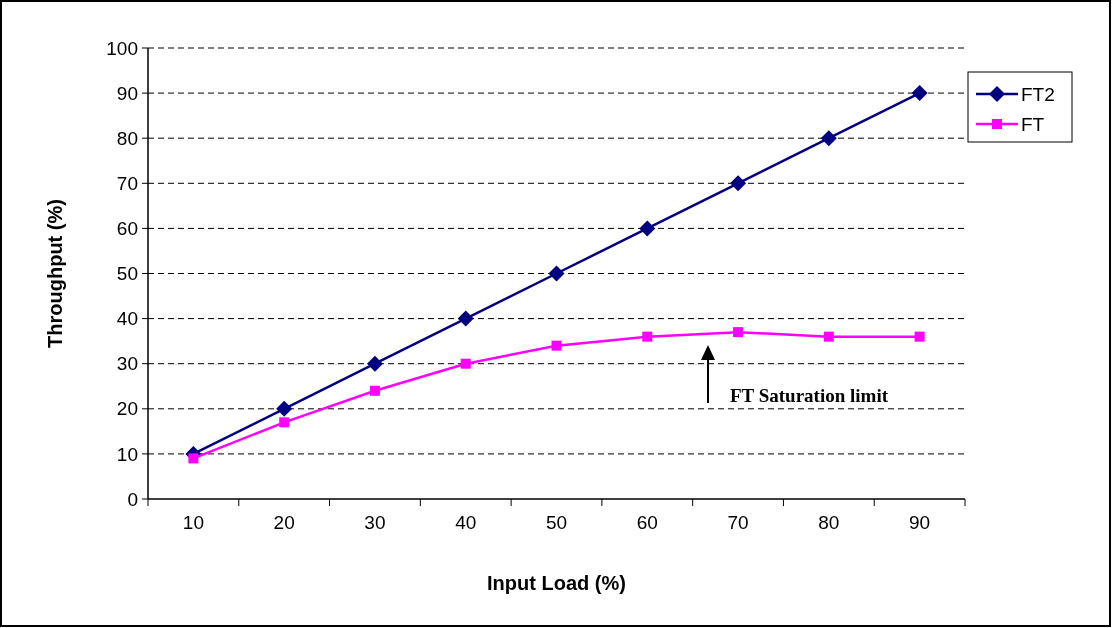  Describe the element at coordinates (193, 522) in the screenshot. I see `x-tick-label: 10` at that location.